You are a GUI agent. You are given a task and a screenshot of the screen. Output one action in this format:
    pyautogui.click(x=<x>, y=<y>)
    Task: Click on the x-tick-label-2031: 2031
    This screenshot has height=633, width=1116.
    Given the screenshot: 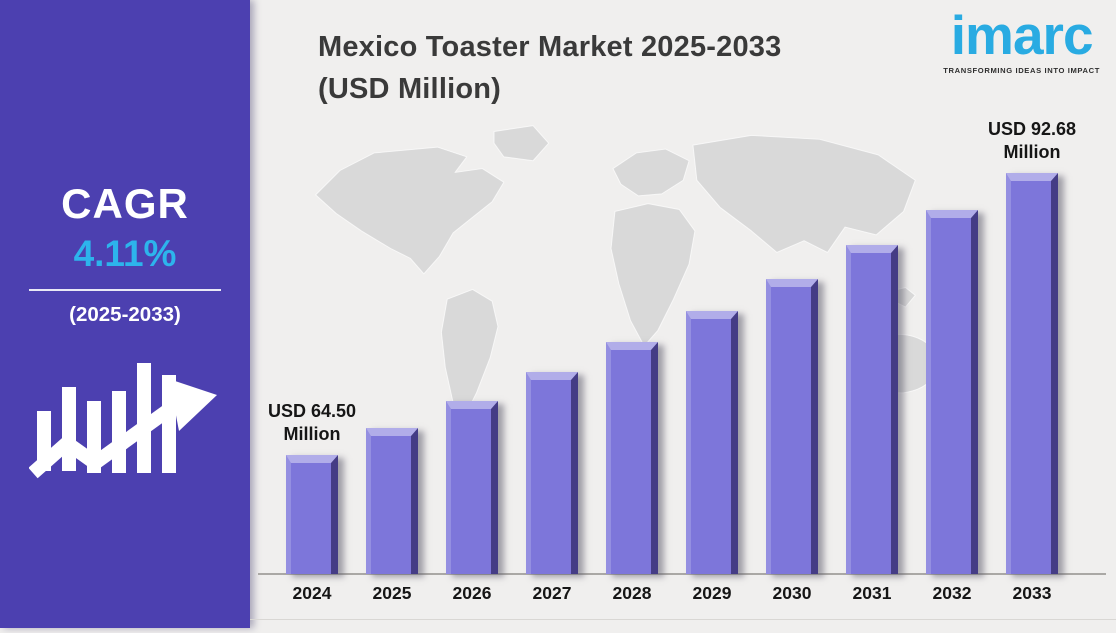 What is the action you would take?
    pyautogui.click(x=872, y=593)
    